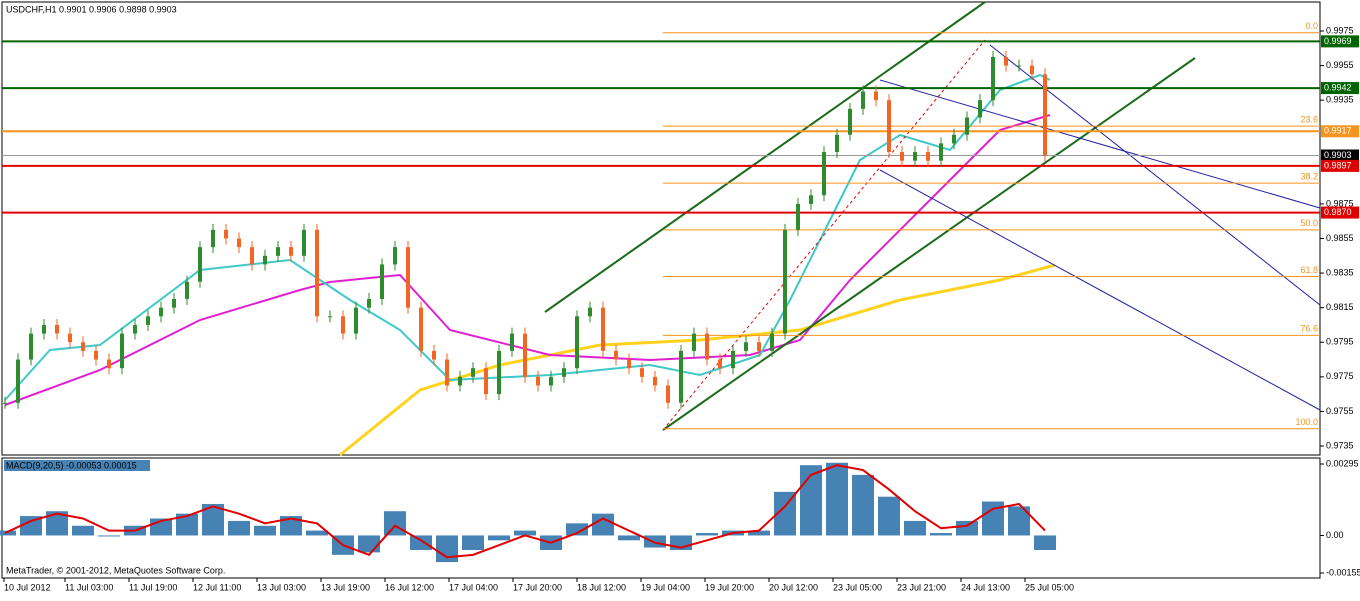  Describe the element at coordinates (1100, 290) in the screenshot. I see `trend-blue` at that location.